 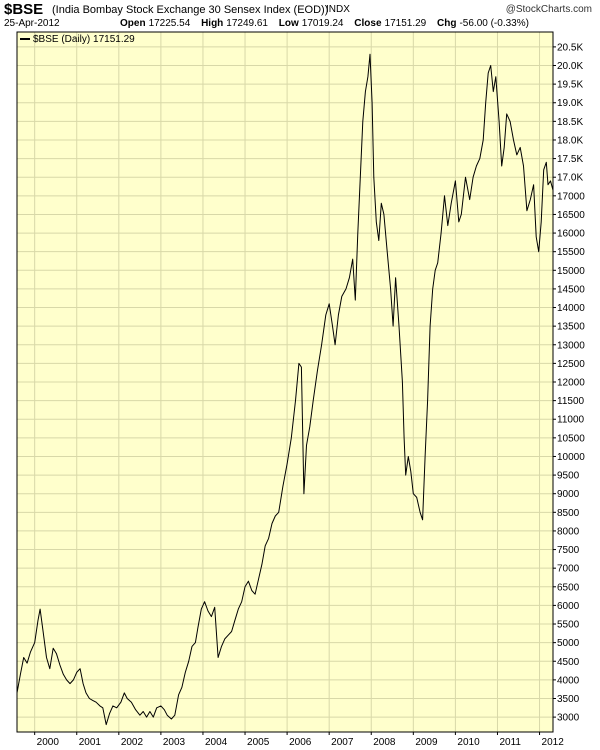 I want to click on y-tick-label: 6000, so click(x=568, y=606).